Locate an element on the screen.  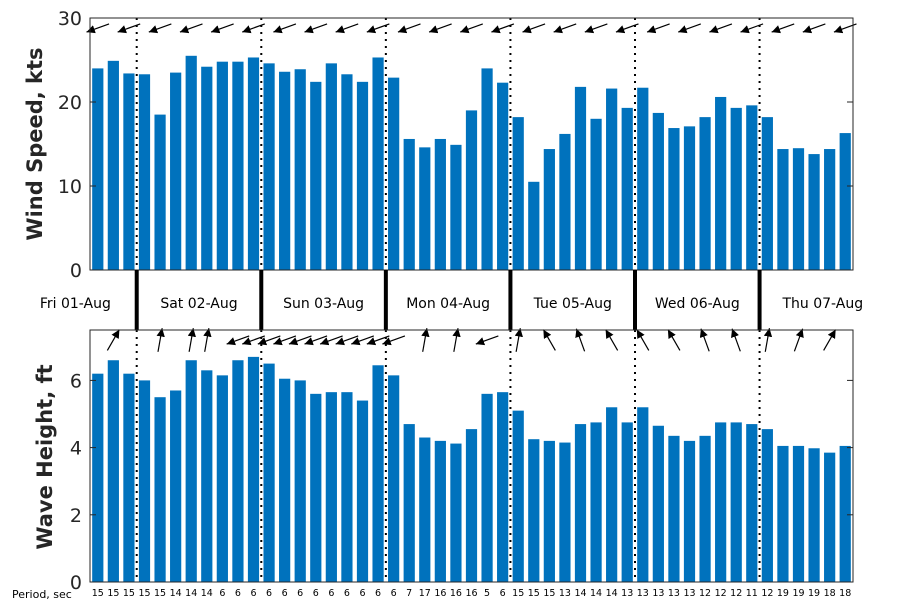
wind-tick-label: 30 is located at coordinates (70, 19).